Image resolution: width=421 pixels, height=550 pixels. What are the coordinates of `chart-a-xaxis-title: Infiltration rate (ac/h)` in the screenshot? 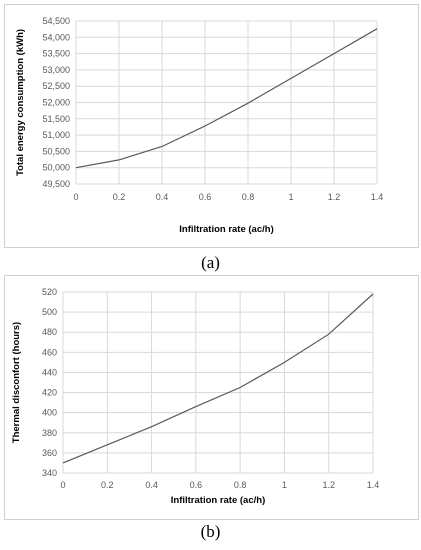 It's located at (226, 229).